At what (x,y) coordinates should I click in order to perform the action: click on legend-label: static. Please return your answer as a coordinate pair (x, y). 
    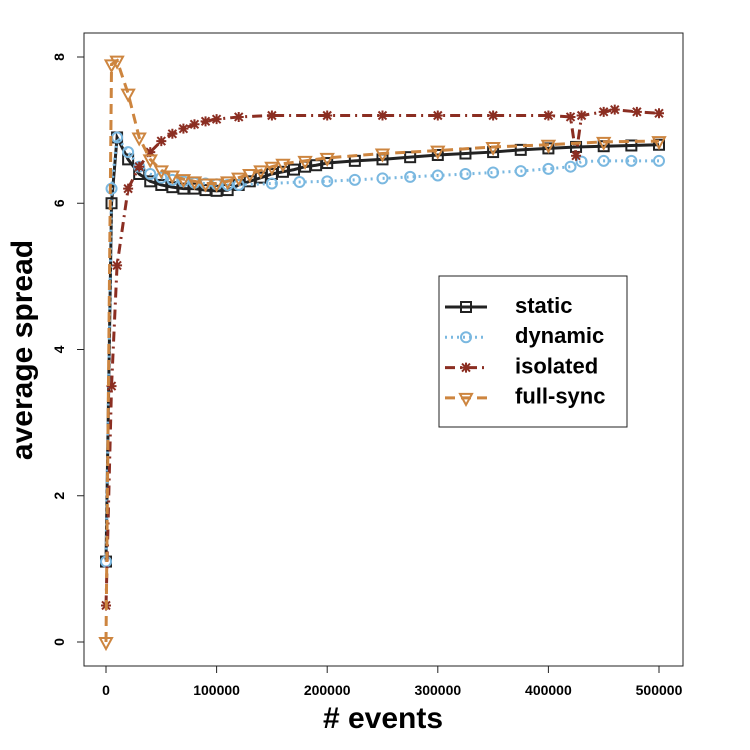
    Looking at the image, I should click on (543, 305).